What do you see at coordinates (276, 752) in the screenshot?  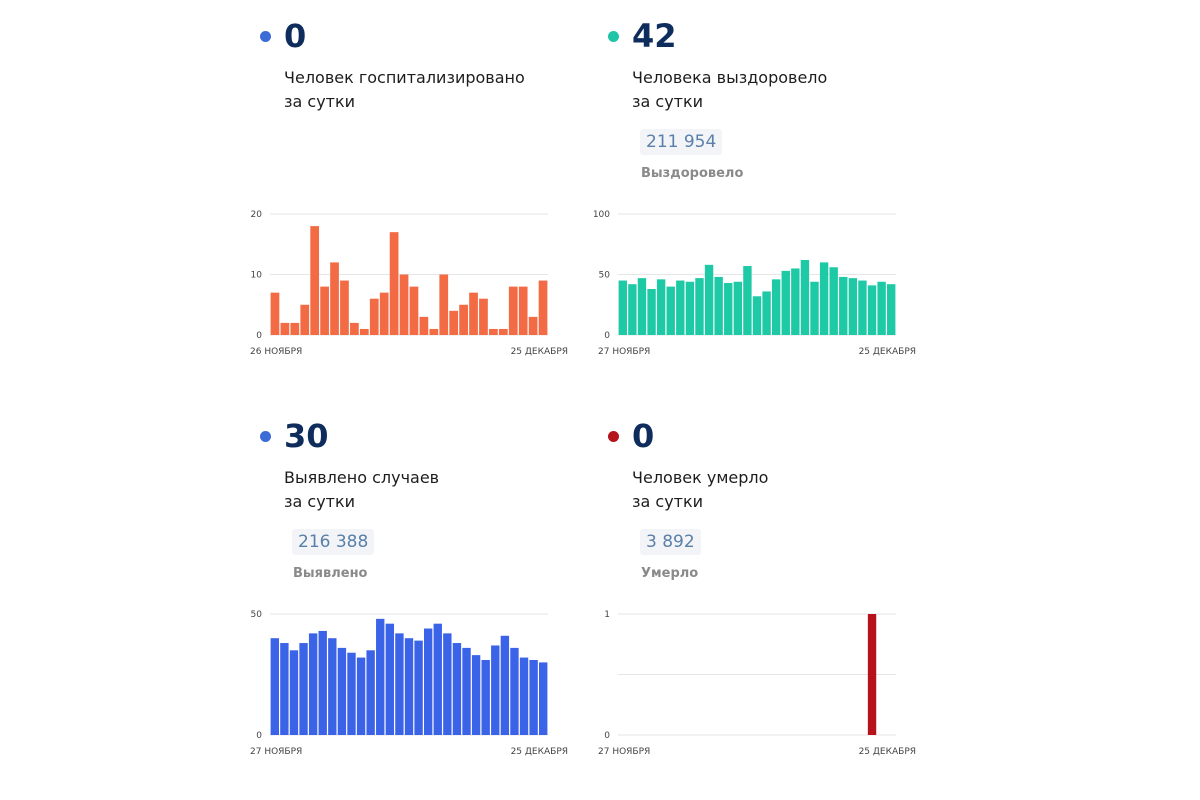 I see `cases-xlabel-start: 27 НОЯБРЯ` at bounding box center [276, 752].